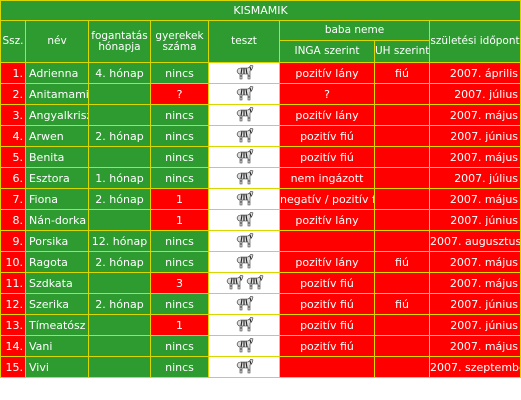 The height and width of the screenshot is (400, 521). What do you see at coordinates (57, 94) in the screenshot?
I see `row-name: Anitamami` at bounding box center [57, 94].